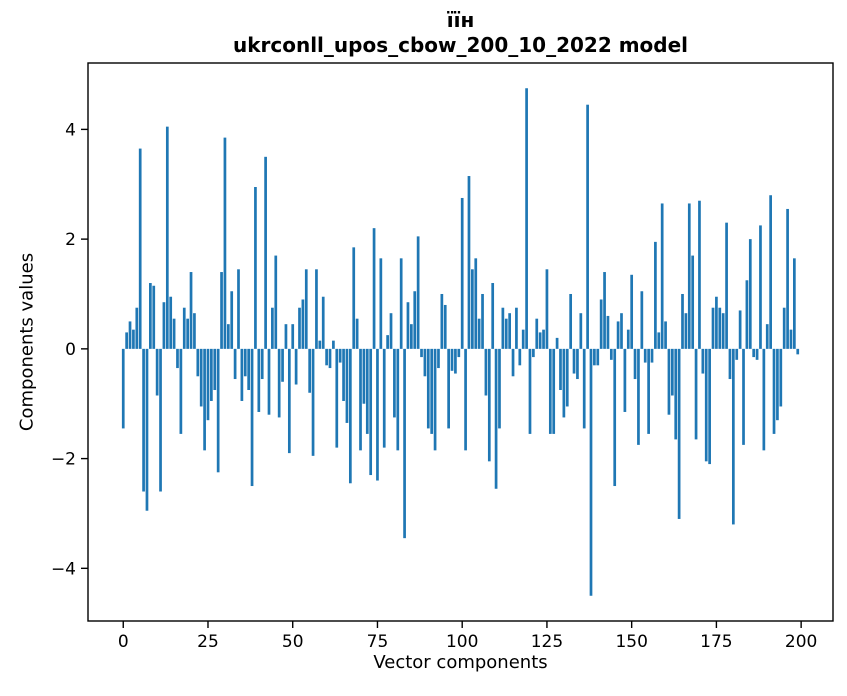 The image size is (847, 696). Describe the element at coordinates (716, 642) in the screenshot. I see `x-tick-label: 175` at that location.